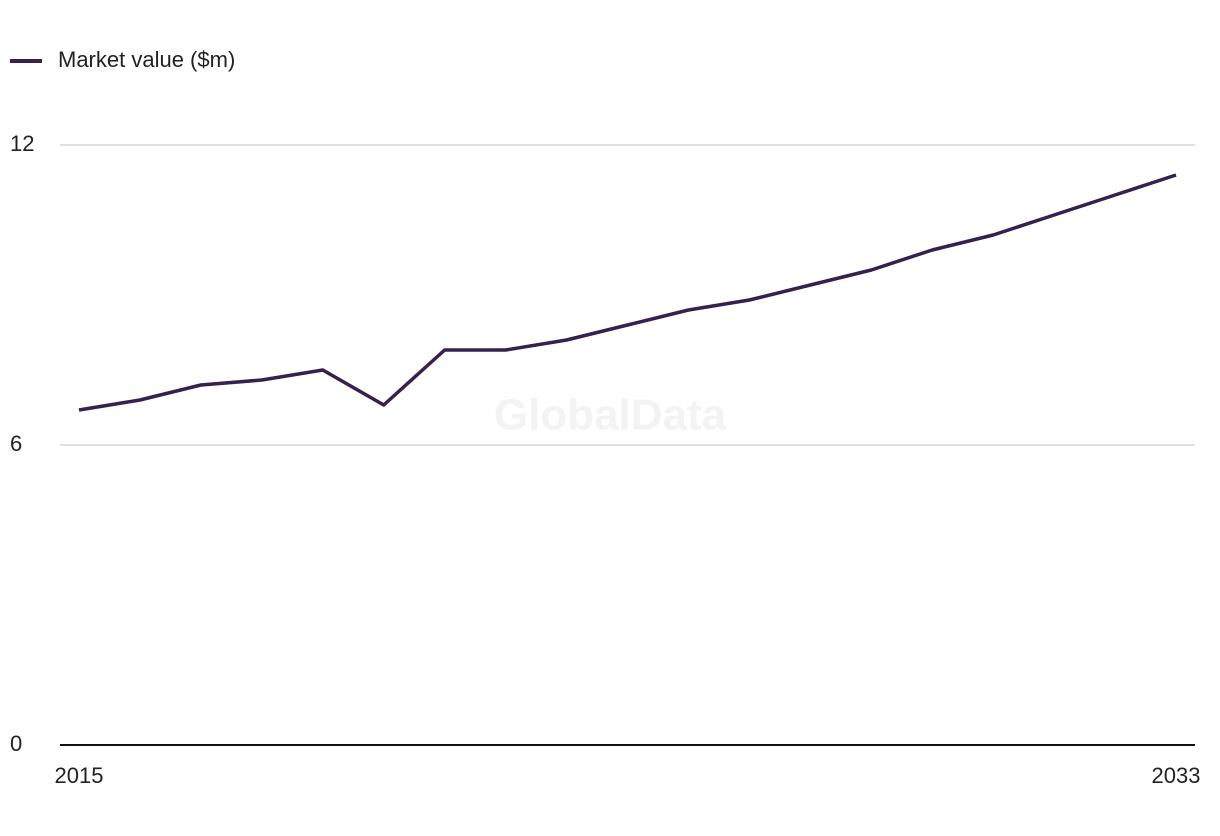 The image size is (1220, 836). I want to click on x-tick-label: 2033, so click(1176, 775).